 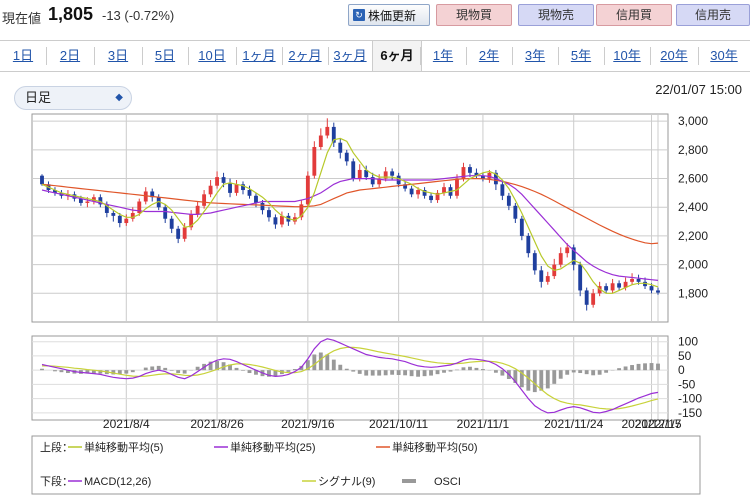 What do you see at coordinates (690, 399) in the screenshot?
I see `macd-y-tick-label: -100` at bounding box center [690, 399].